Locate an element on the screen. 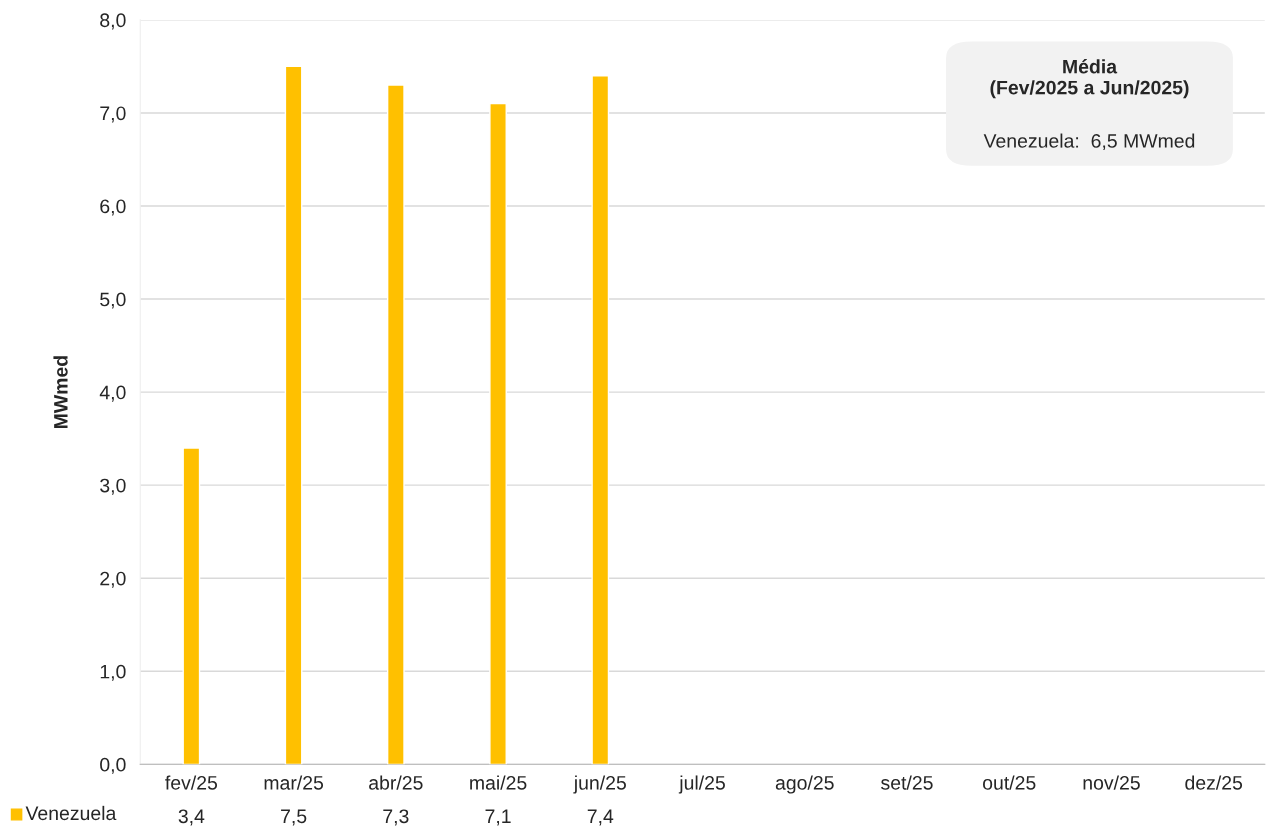  data-label: 7,3 is located at coordinates (396, 817).